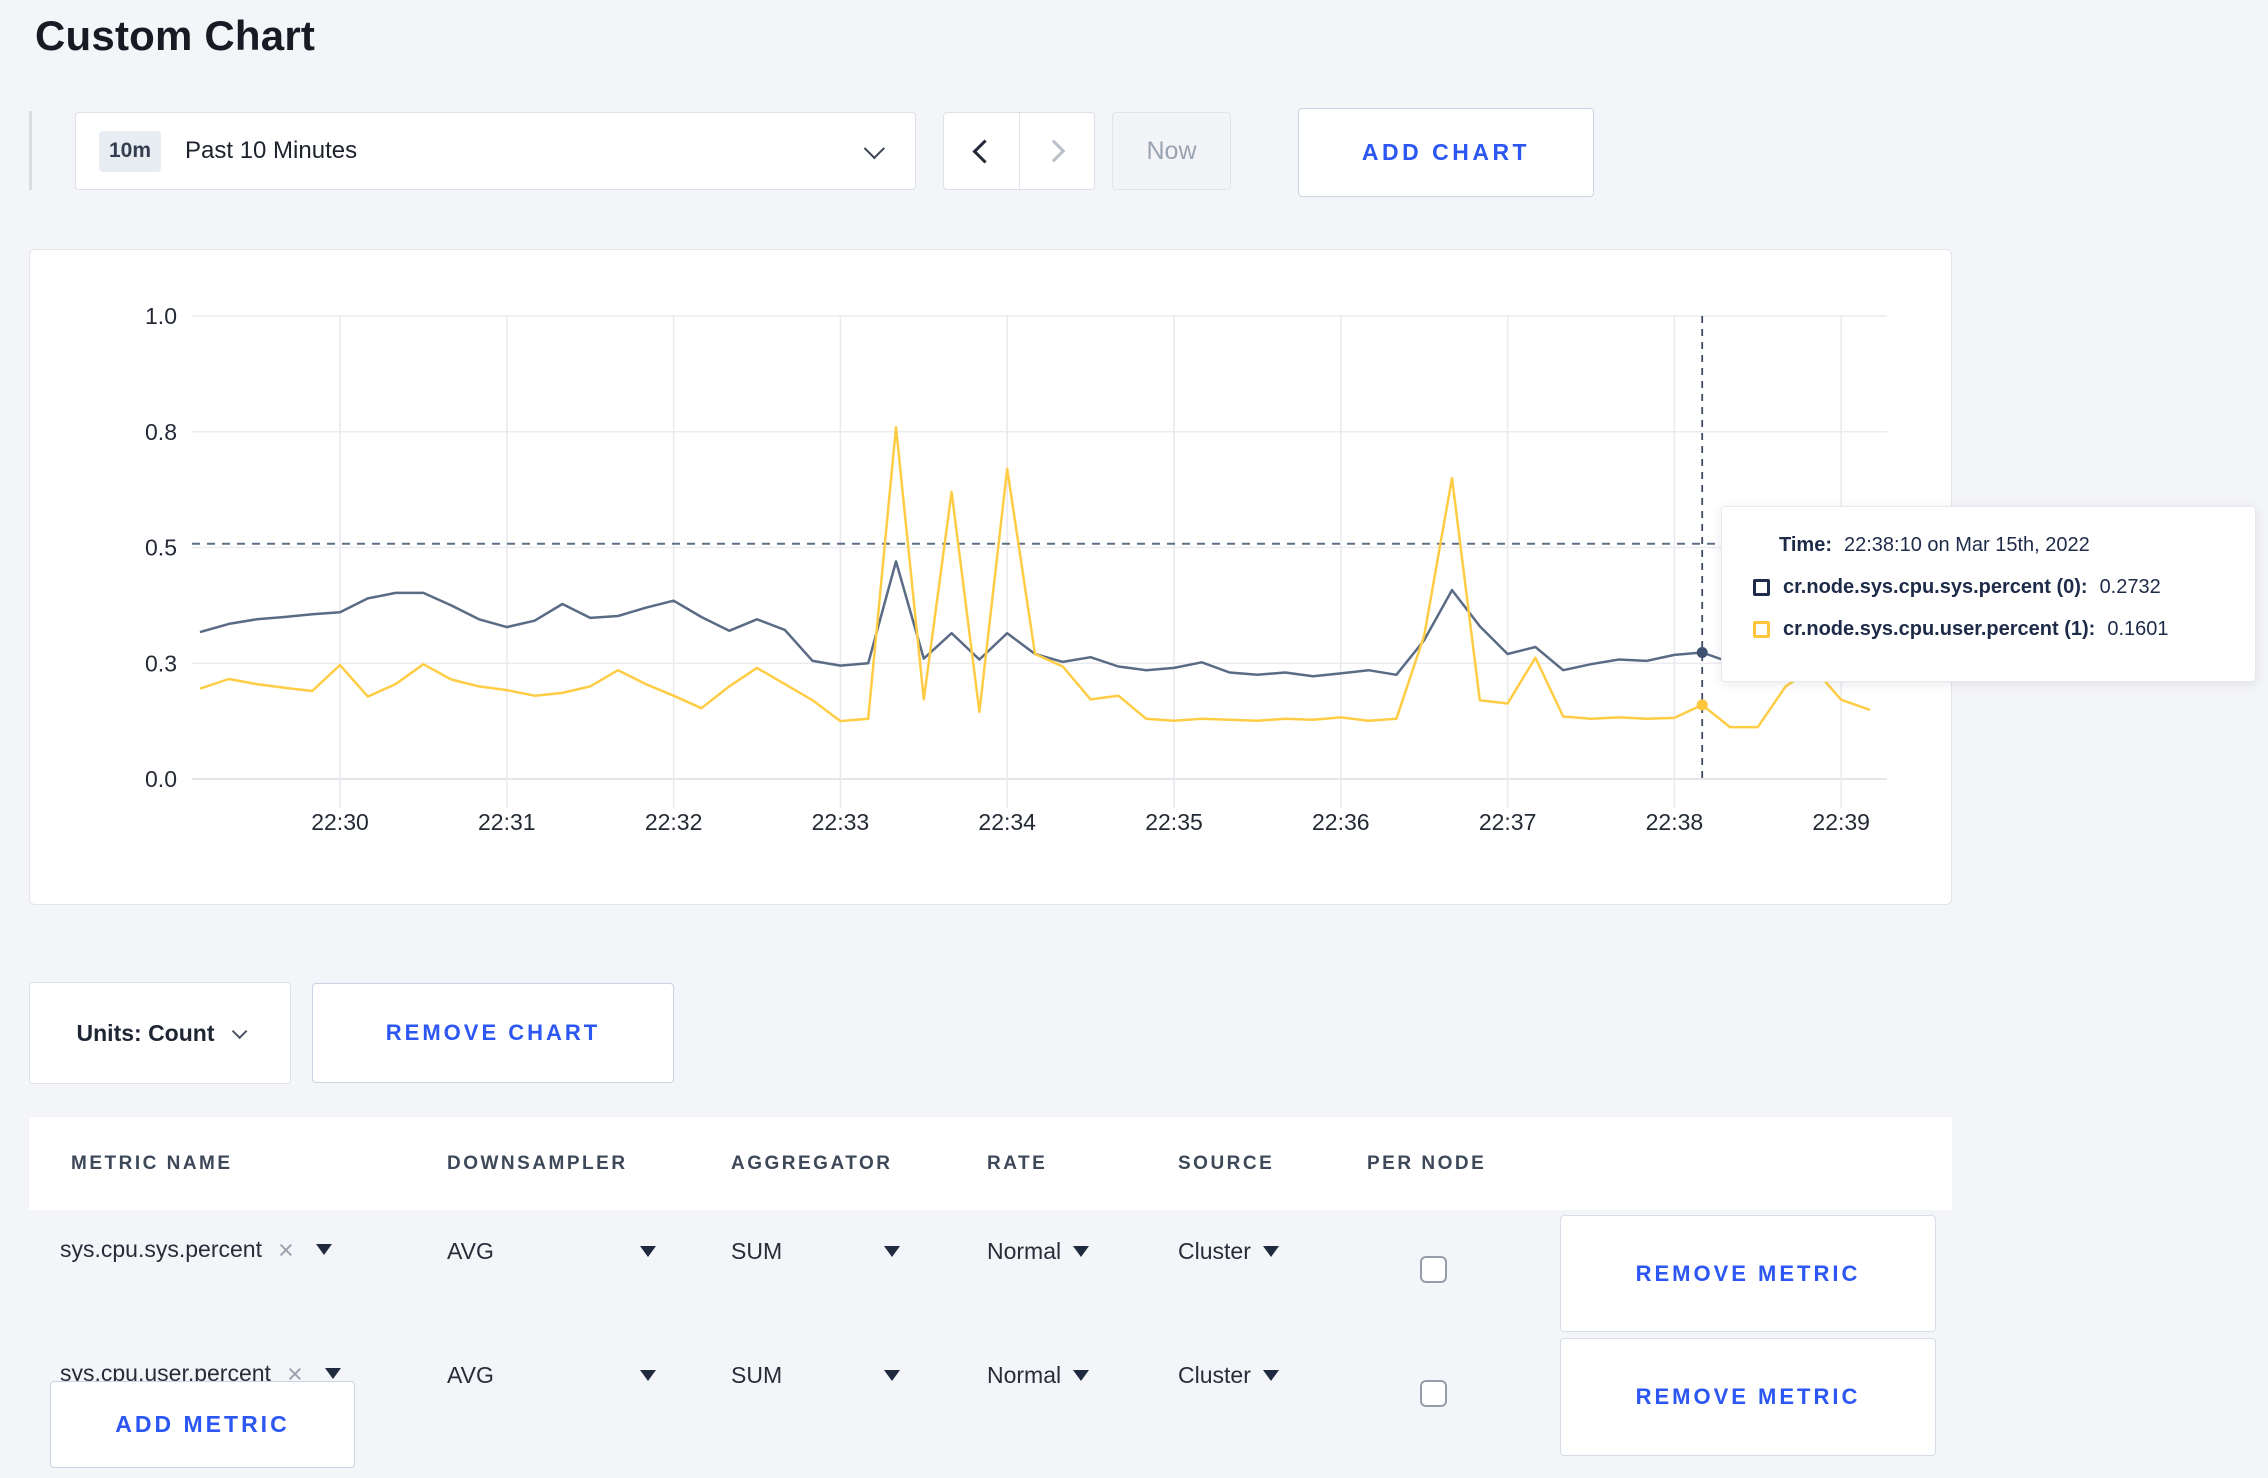  I want to click on remove-chart-button: REMOVE CHART, so click(493, 1033).